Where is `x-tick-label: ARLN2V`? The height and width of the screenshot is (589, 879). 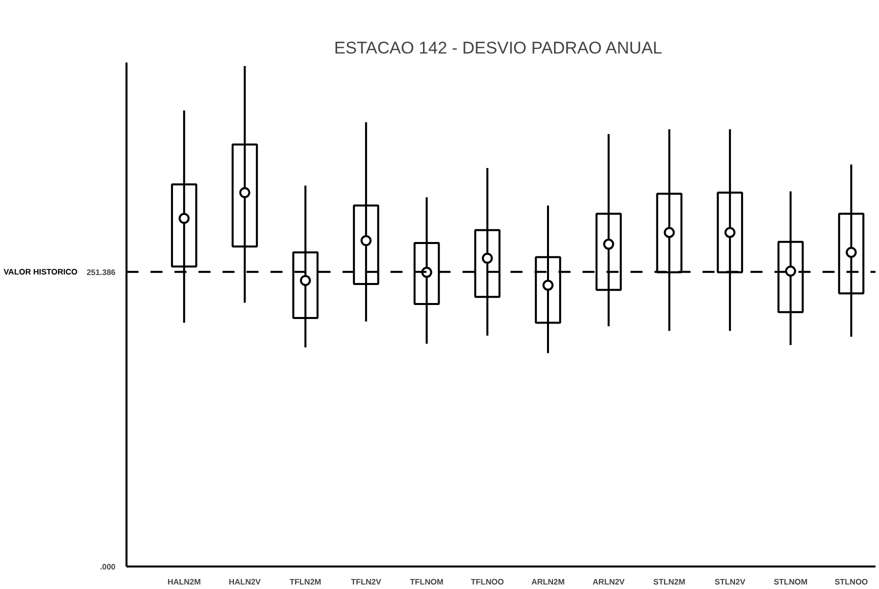 x-tick-label: ARLN2V is located at coordinates (609, 582).